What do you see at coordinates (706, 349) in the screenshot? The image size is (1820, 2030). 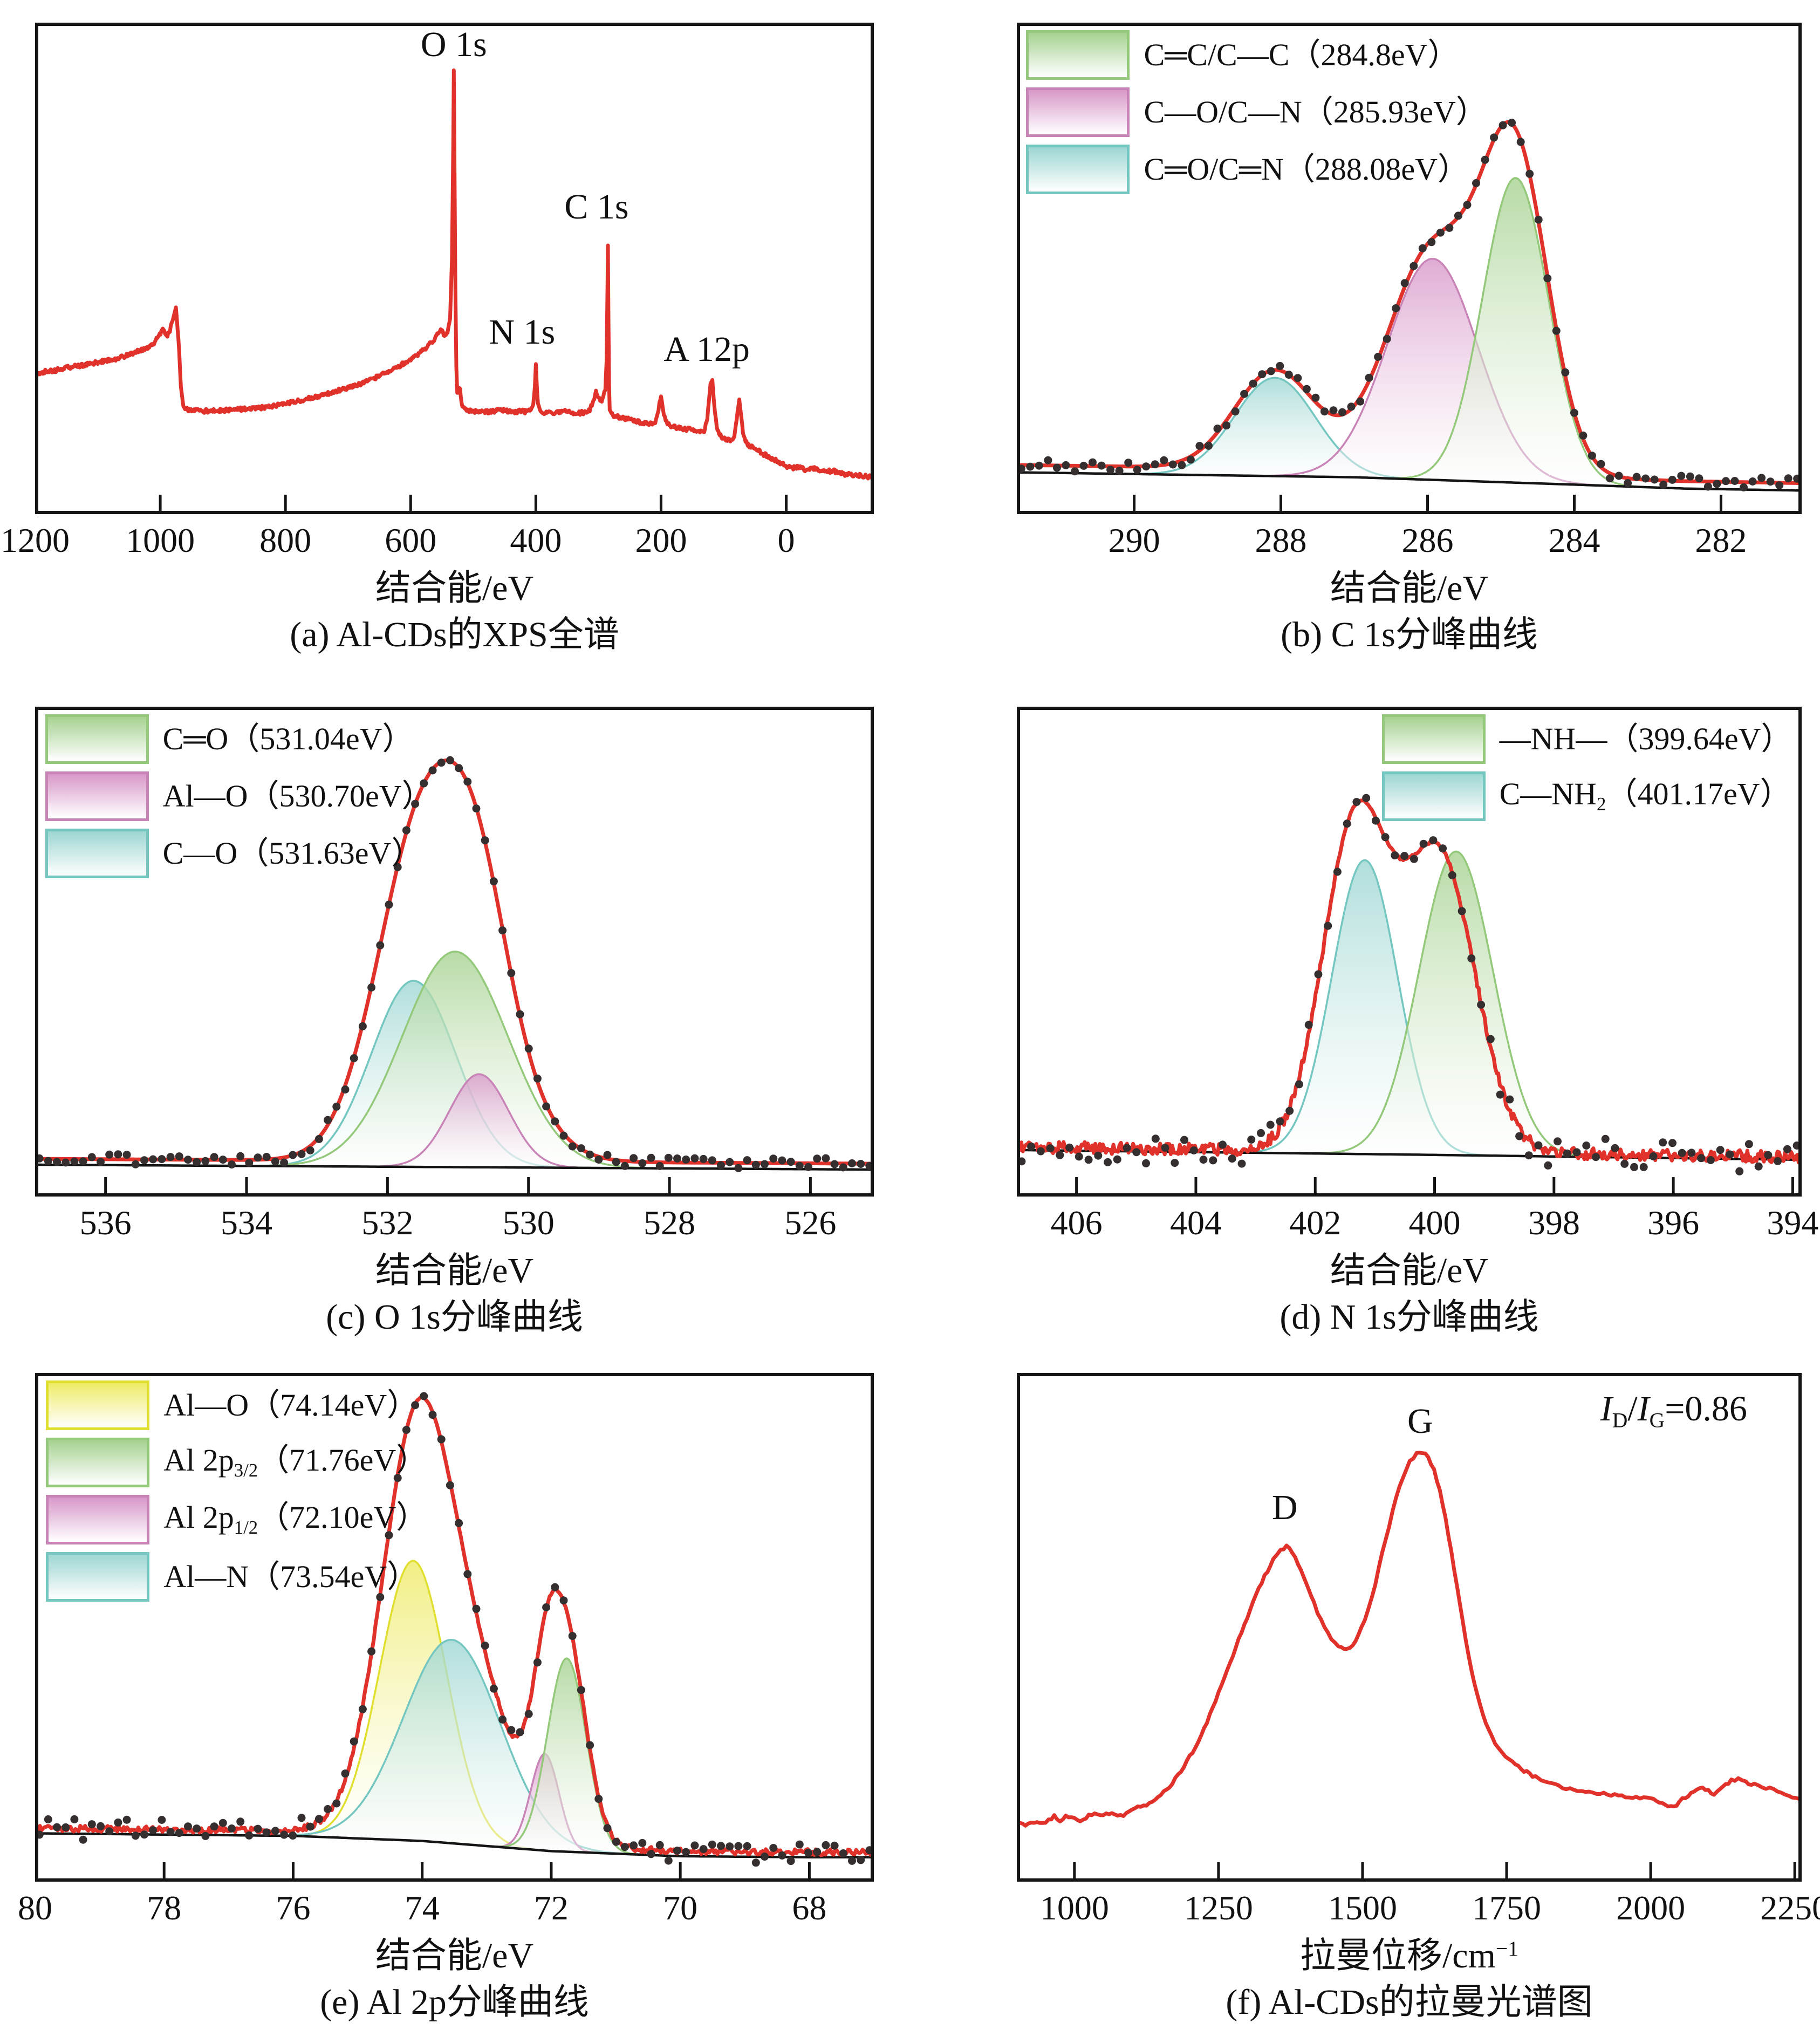 I see `annotation-peak-Al2p: A 12p` at bounding box center [706, 349].